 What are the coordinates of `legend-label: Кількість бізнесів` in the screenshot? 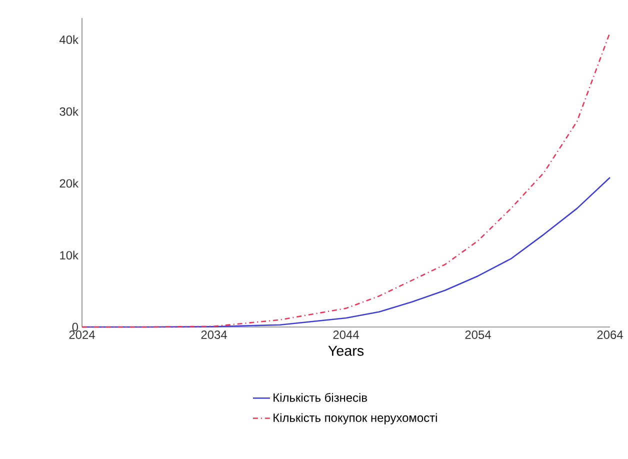 It's located at (321, 397).